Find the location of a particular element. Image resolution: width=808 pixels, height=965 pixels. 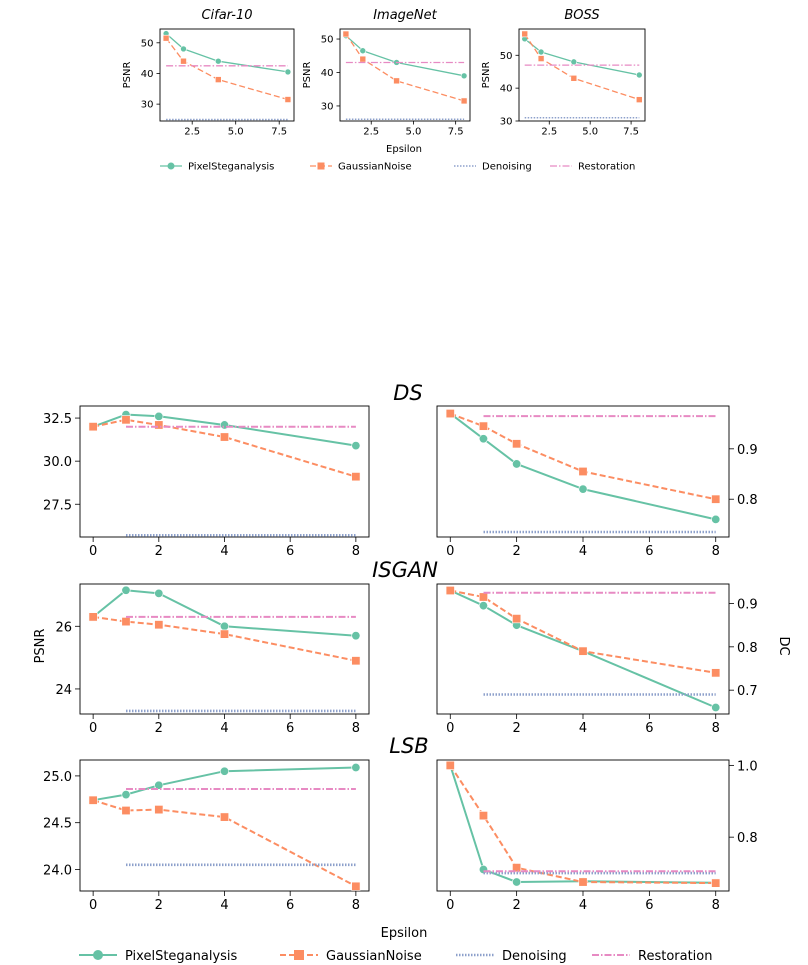

bottom-ylabel-right: DC is located at coordinates (783, 645).